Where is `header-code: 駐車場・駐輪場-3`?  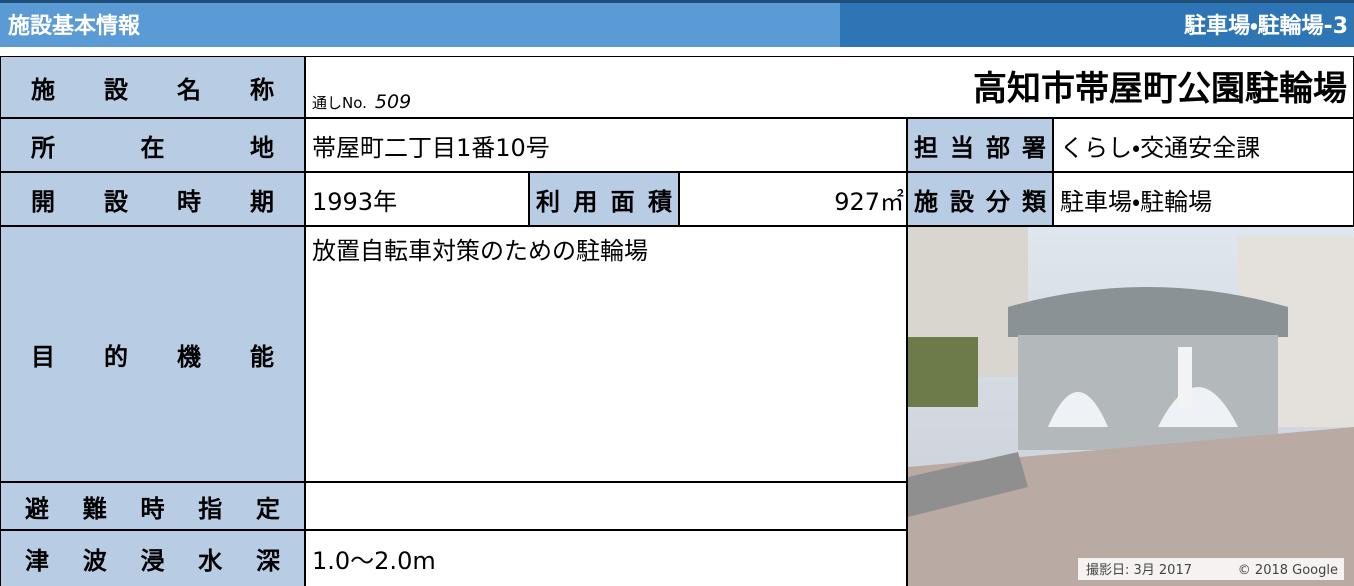 header-code: 駐車場・駐輪場-3 is located at coordinates (1266, 26).